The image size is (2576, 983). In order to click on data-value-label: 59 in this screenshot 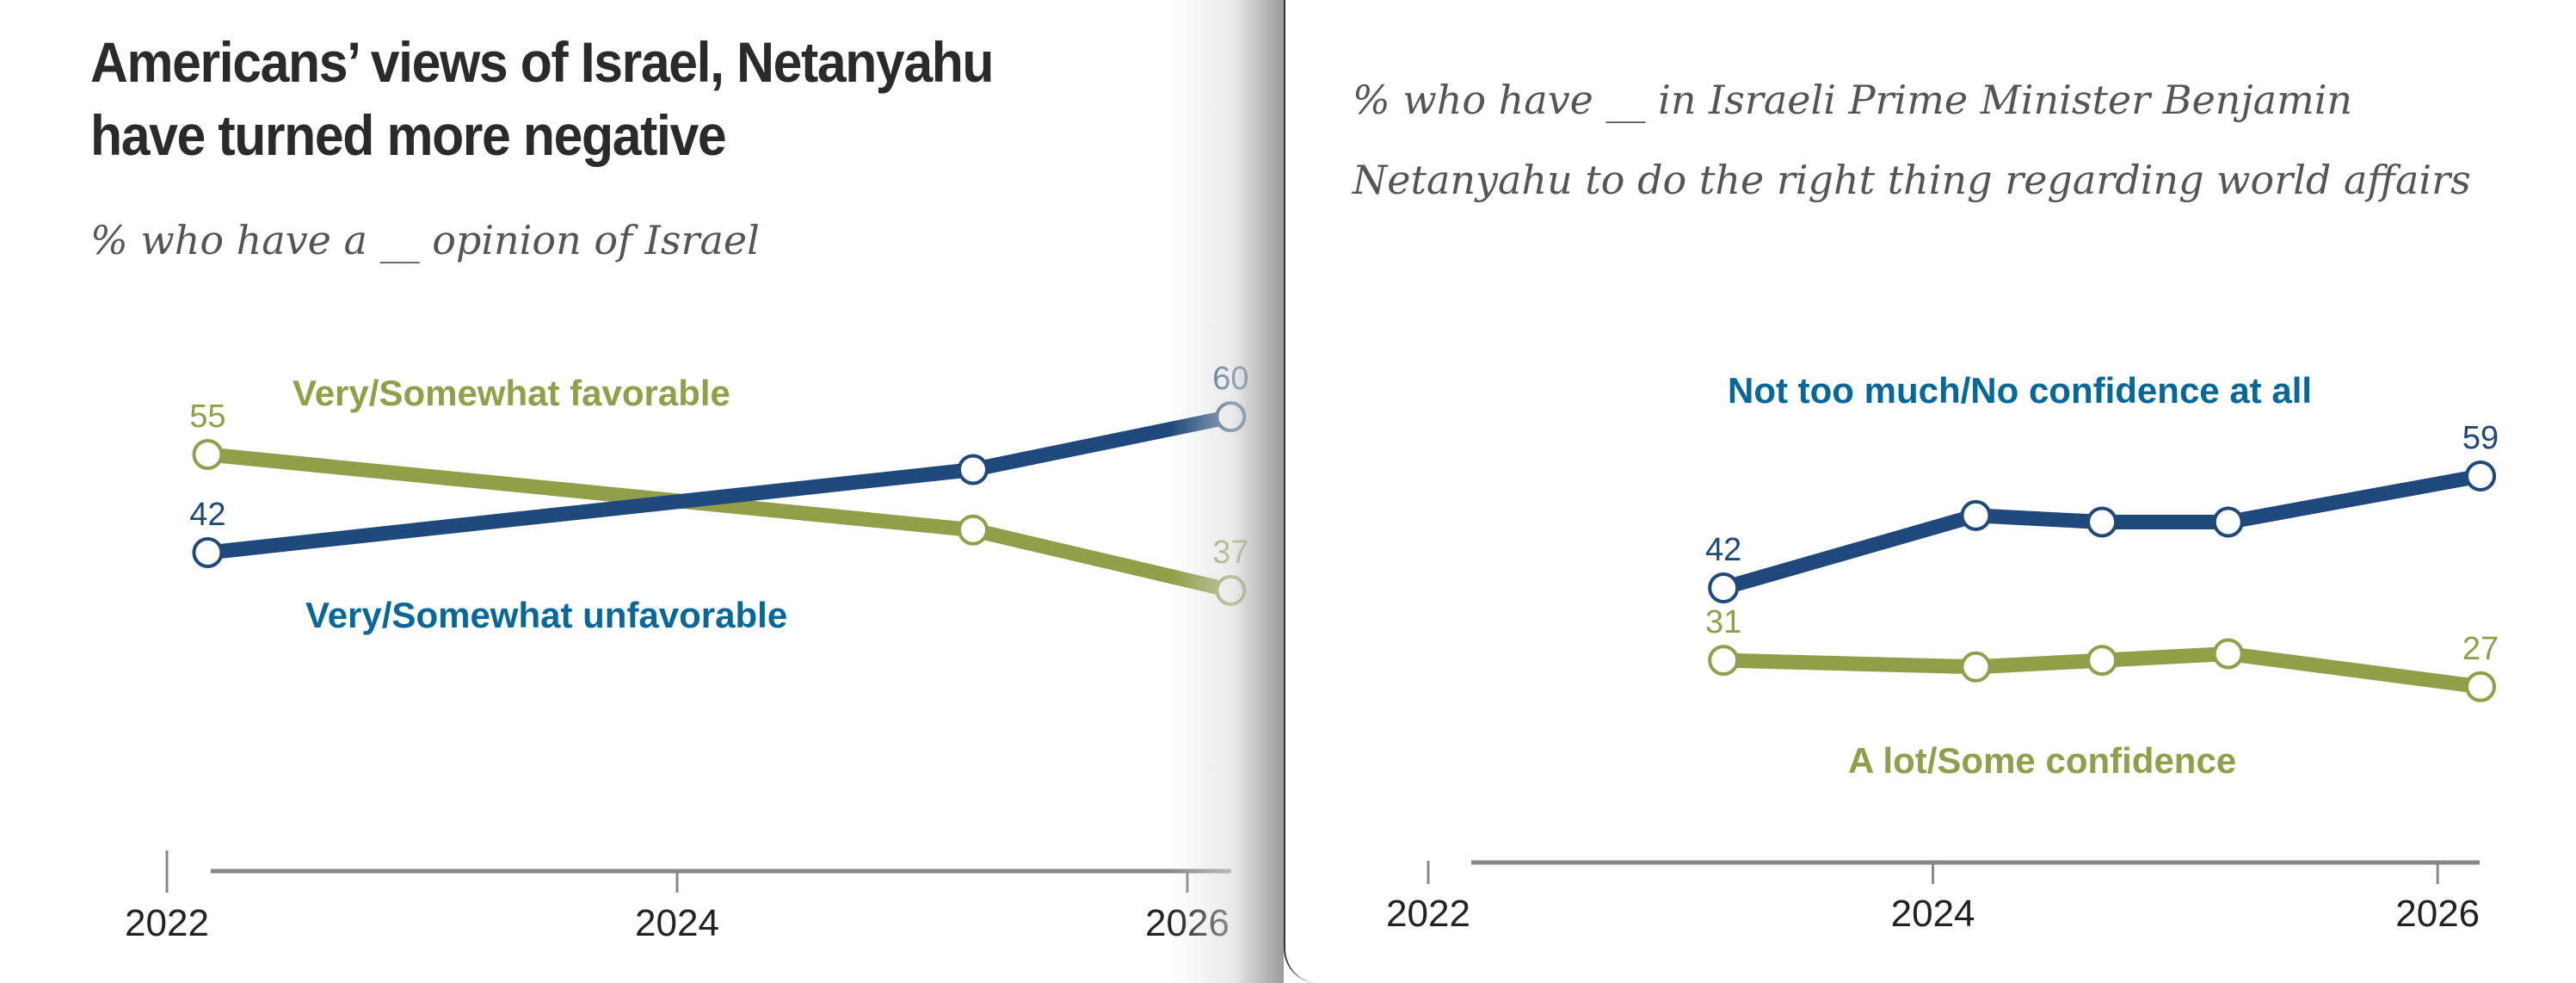, I will do `click(2480, 438)`.